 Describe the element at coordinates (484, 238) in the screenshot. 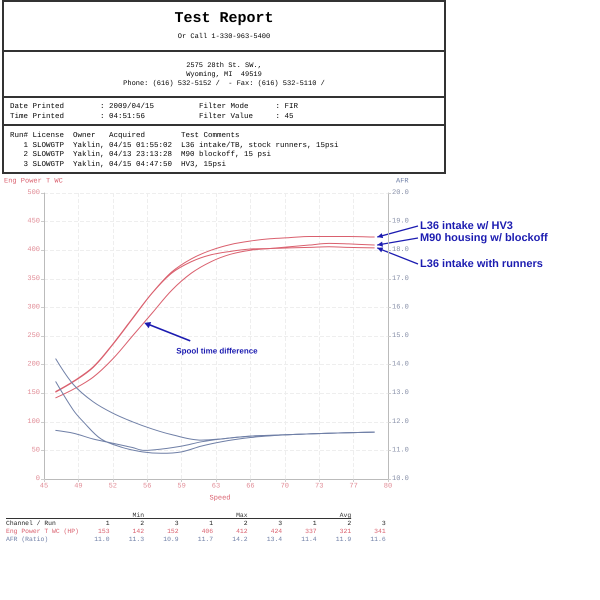

I see `text: M90 housing w/ blockoff` at that location.